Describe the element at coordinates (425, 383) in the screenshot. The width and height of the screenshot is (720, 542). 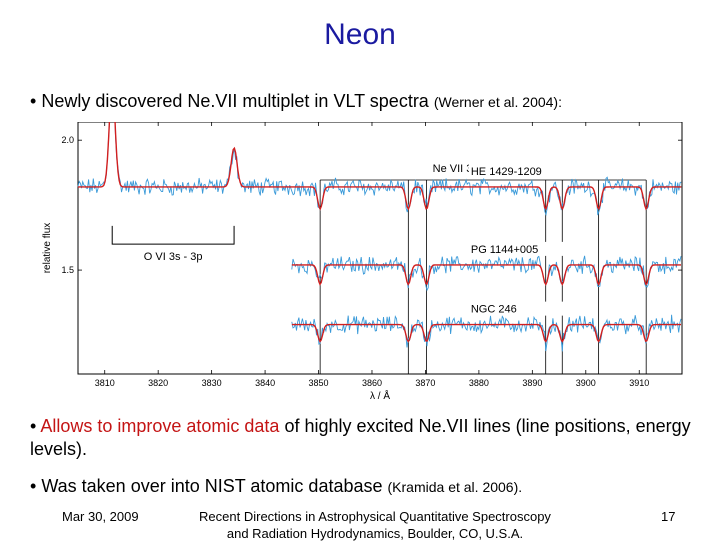
I see `x-tick-label: 3870` at that location.